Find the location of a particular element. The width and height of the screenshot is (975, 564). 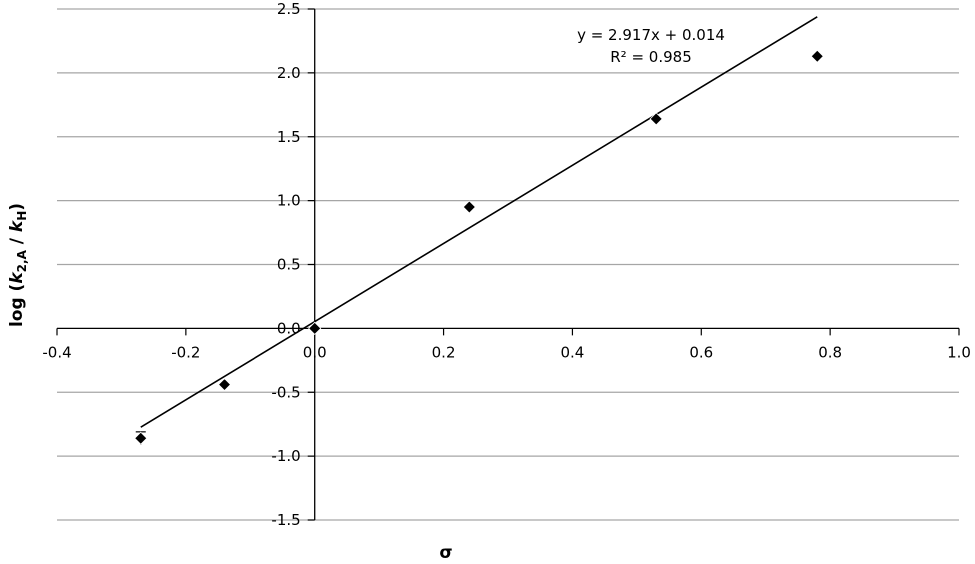

x-tick-label-7: 1.0 is located at coordinates (959, 352).